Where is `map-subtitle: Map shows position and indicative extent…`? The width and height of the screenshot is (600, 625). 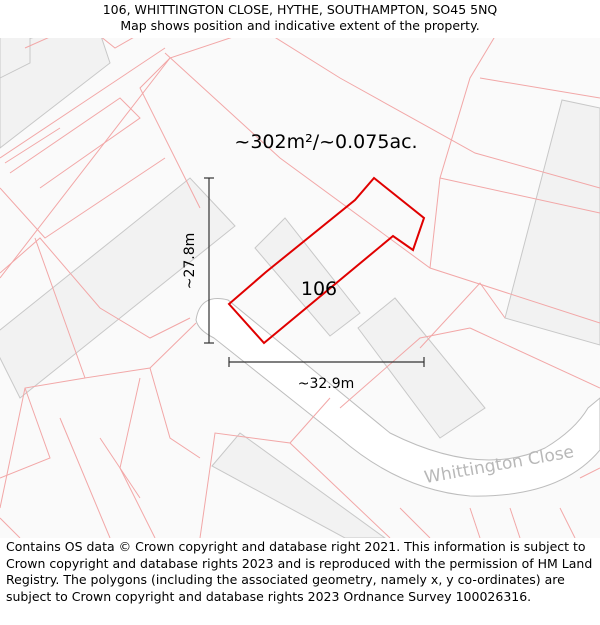 map-subtitle: Map shows position and indicative extent… is located at coordinates (300, 25).